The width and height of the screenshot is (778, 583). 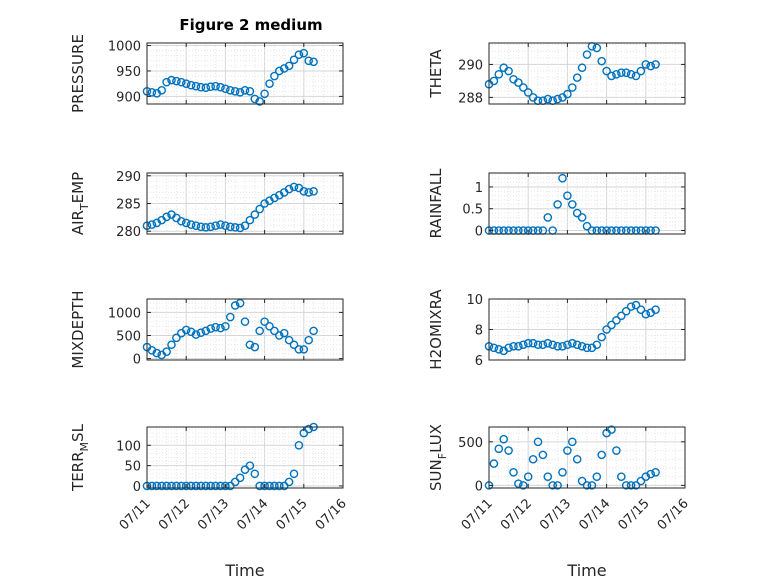 I want to click on x-axis-label: Time, so click(x=244, y=570).